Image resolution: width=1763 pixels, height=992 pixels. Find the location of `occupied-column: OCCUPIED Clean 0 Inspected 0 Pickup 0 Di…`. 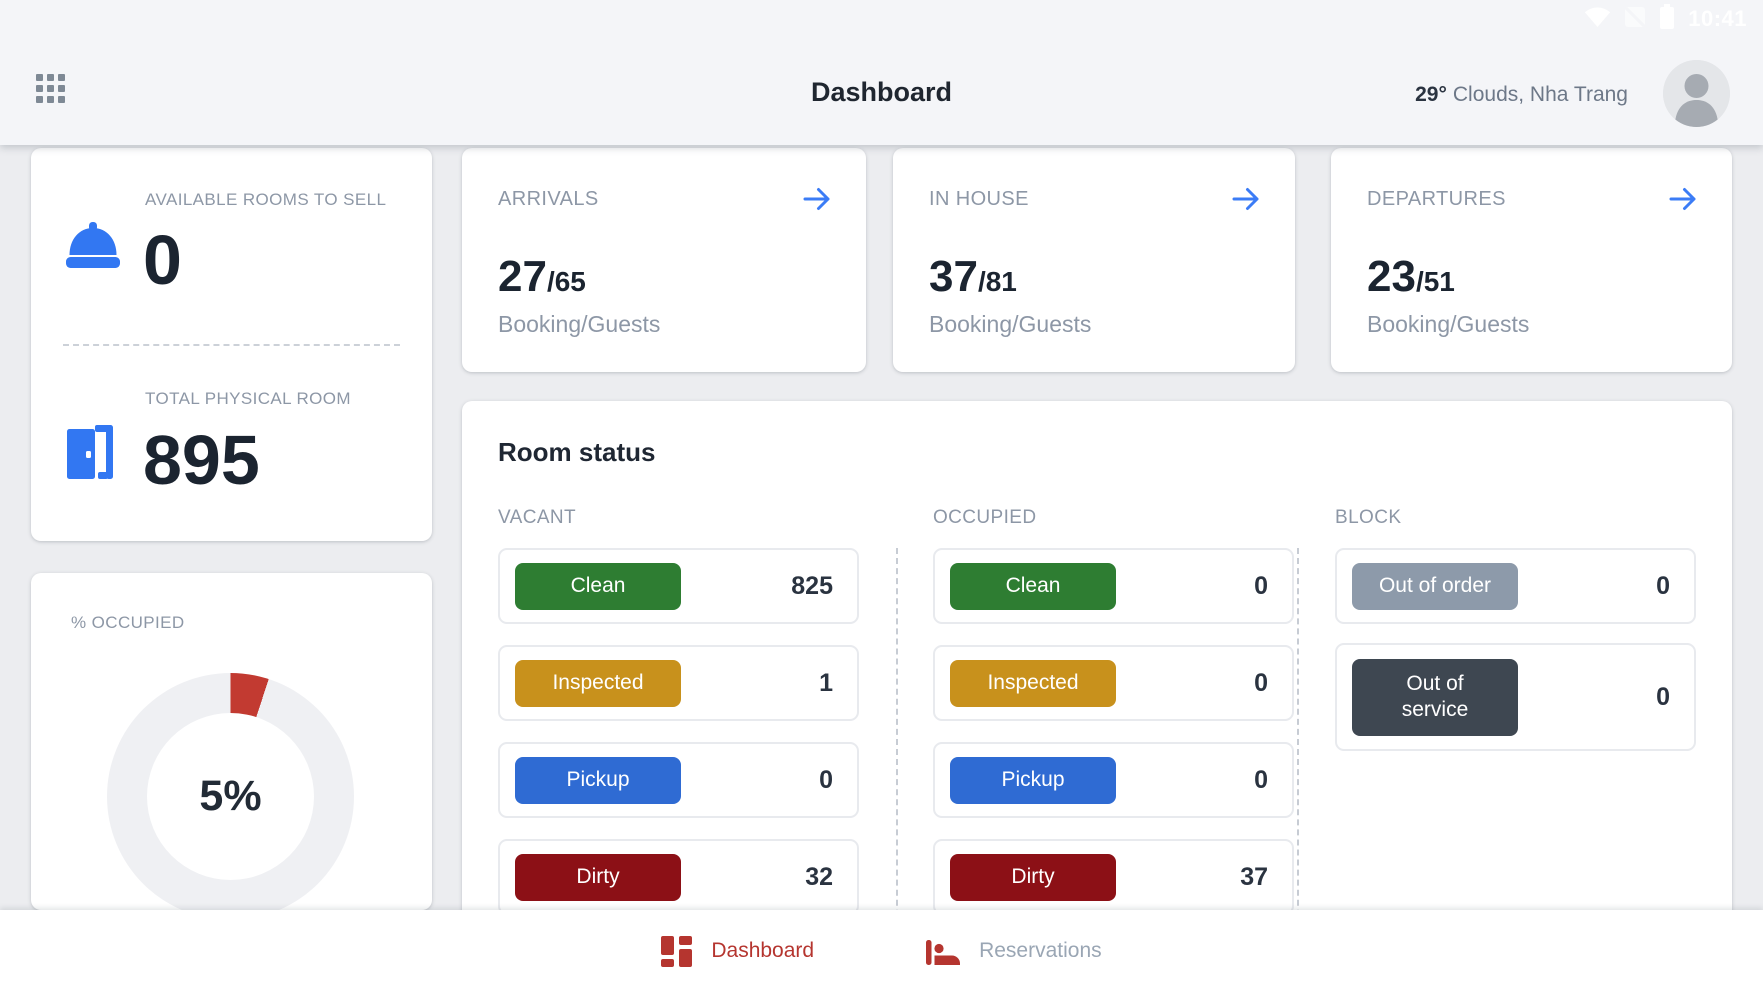

occupied-column: OCCUPIED Clean 0 Inspected 0 Pickup 0 Di… is located at coordinates (1113, 683).